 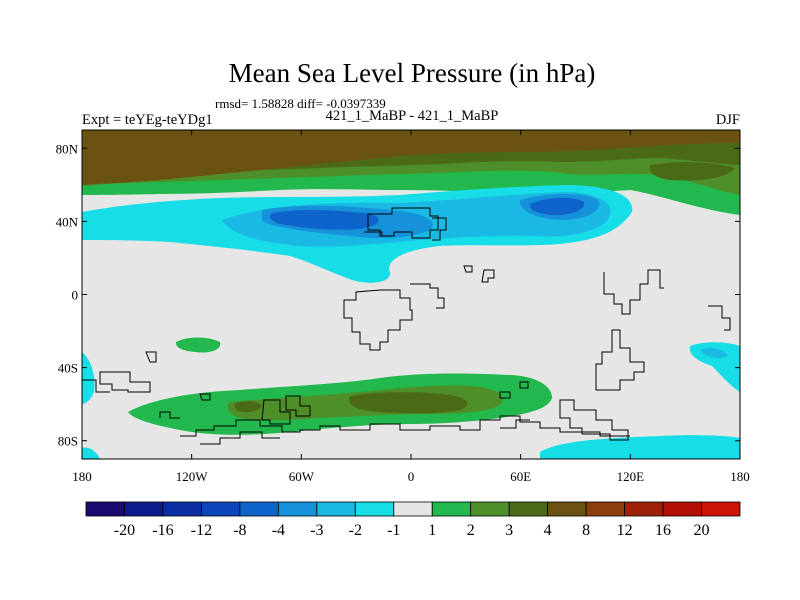 I want to click on south-america-coast, so click(x=151, y=357).